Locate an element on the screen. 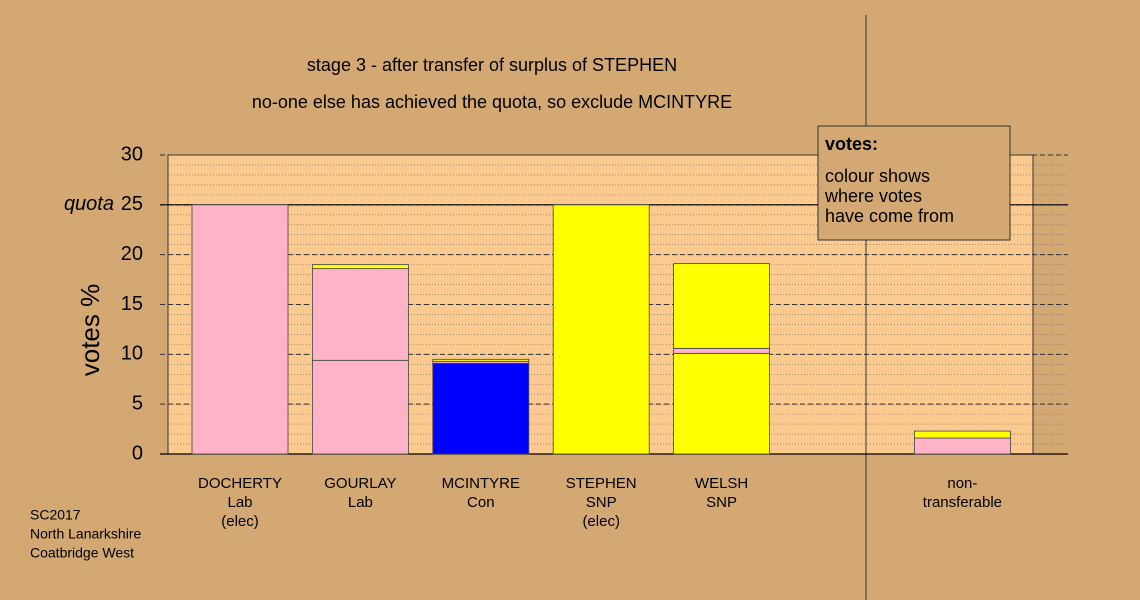  y-tick-label: 30 is located at coordinates (132, 154).